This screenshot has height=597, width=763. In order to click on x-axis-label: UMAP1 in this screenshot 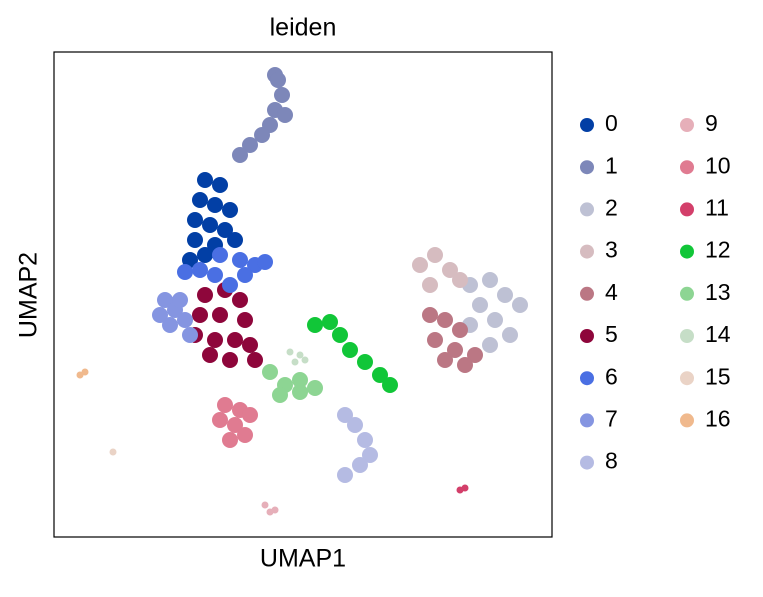, I will do `click(303, 559)`.